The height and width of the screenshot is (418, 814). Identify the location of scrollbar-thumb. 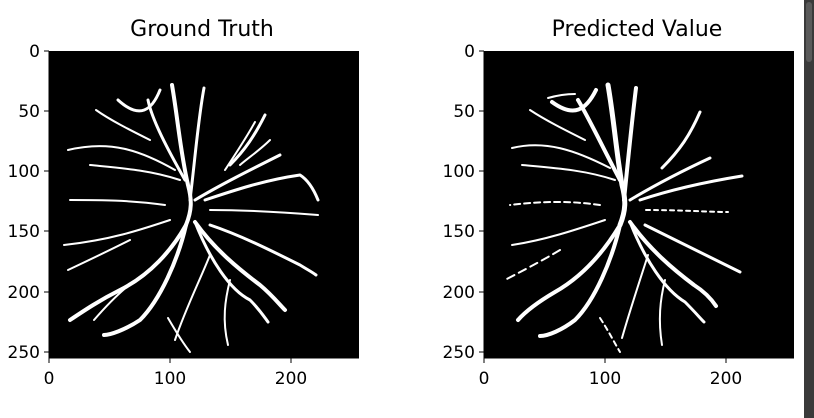
(809, 32).